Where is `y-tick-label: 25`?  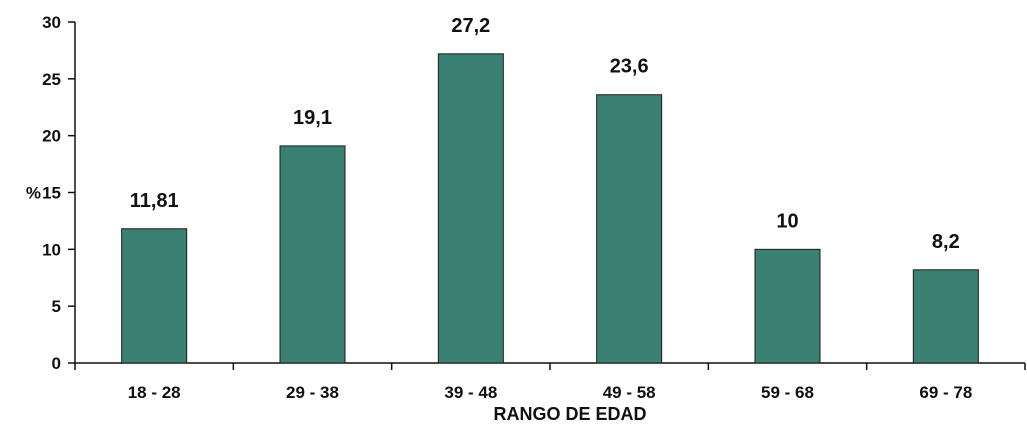
y-tick-label: 25 is located at coordinates (51, 79).